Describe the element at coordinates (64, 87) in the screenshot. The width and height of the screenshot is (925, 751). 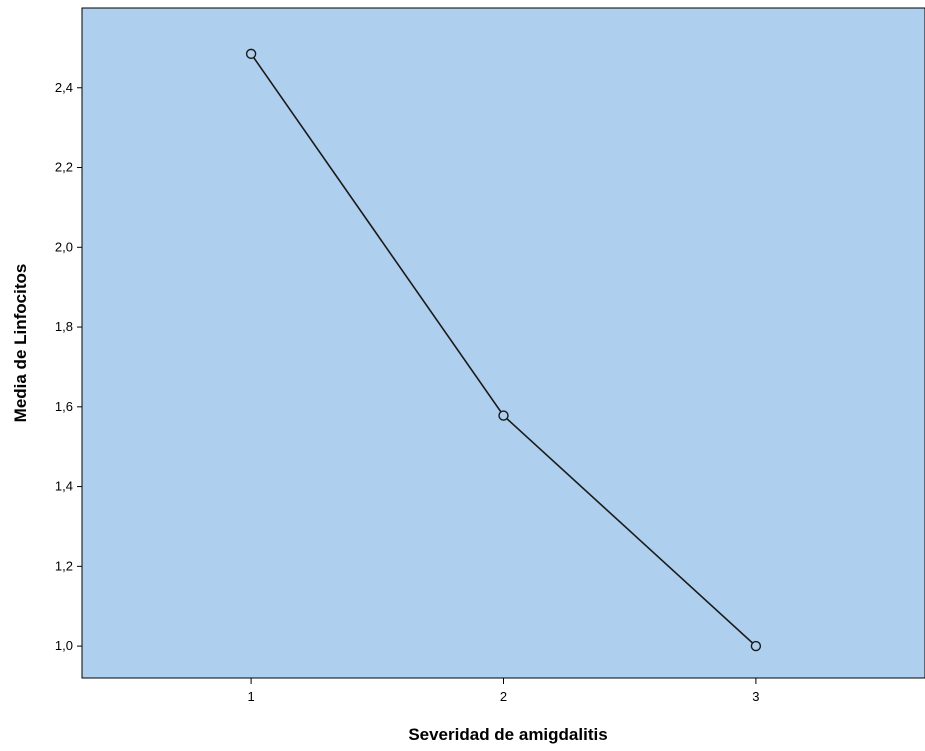
I see `y-tick-label: 2,4` at that location.